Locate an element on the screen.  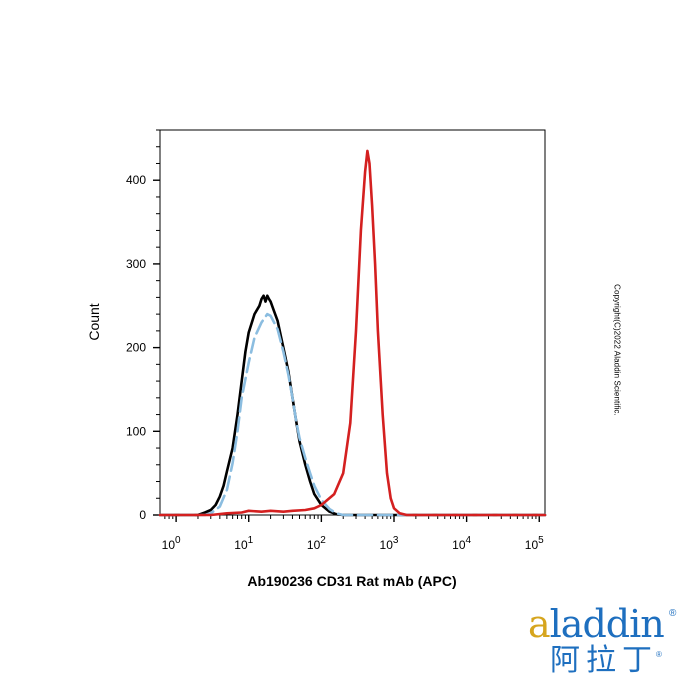
y-axis-title: Count is located at coordinates (94, 321).